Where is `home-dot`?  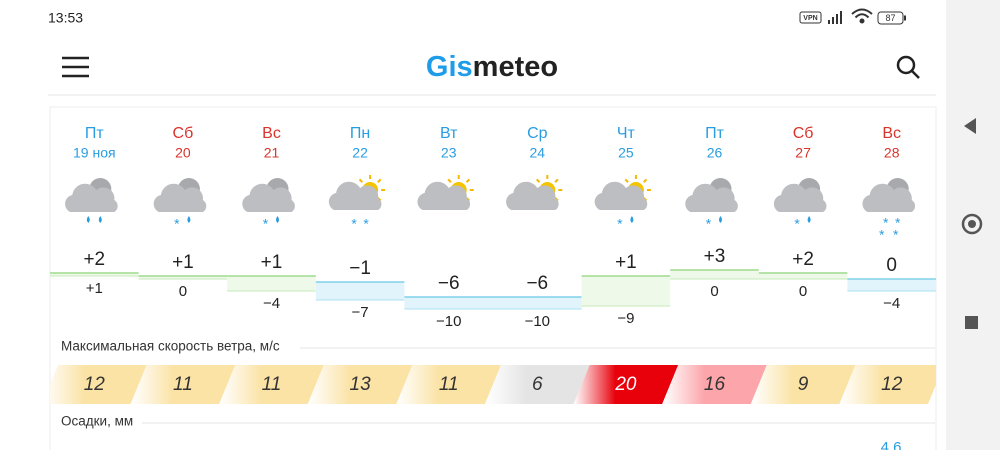
home-dot is located at coordinates (972, 224).